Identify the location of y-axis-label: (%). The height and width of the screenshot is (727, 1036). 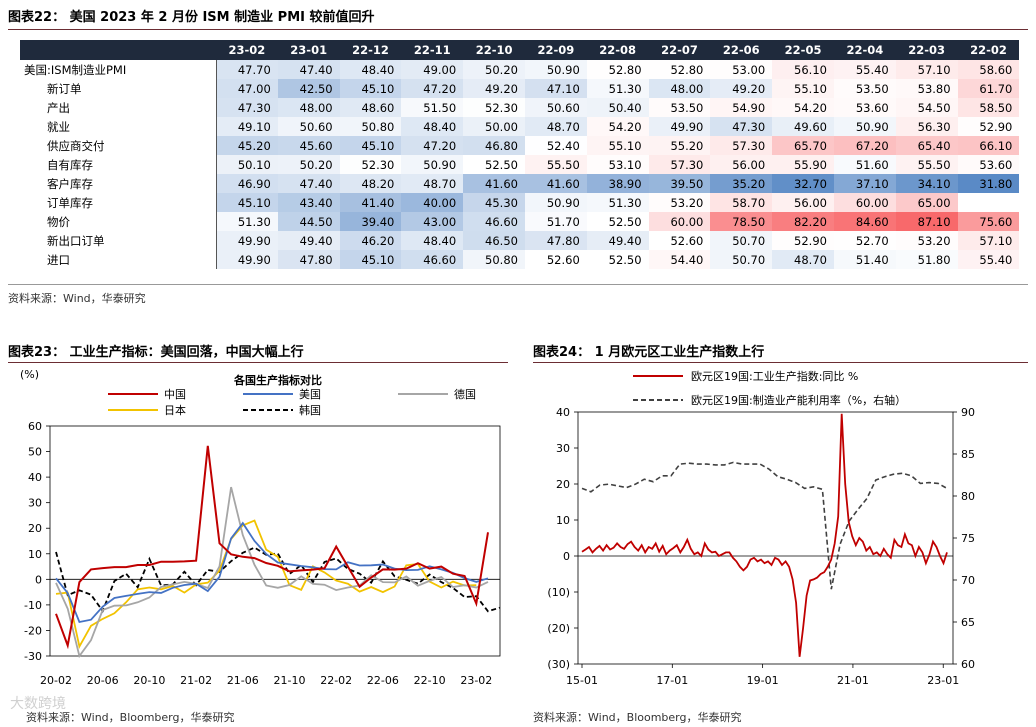
(29, 374).